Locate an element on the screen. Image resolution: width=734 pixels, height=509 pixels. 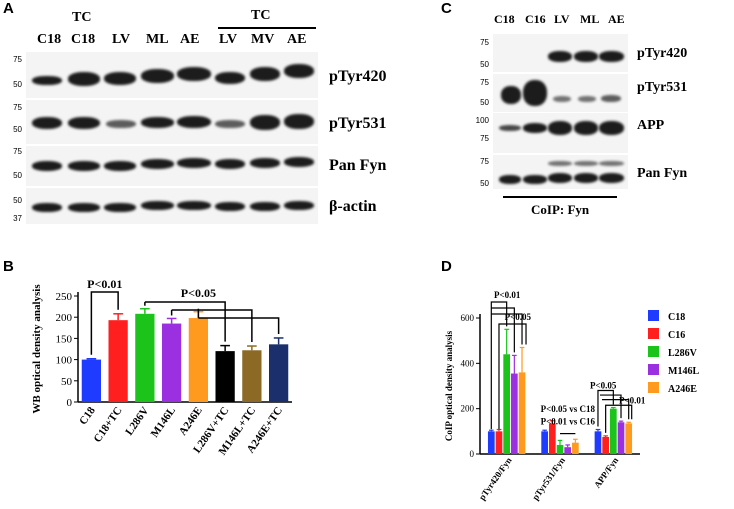
blot-row-beta-actin is located at coordinates (172, 206).